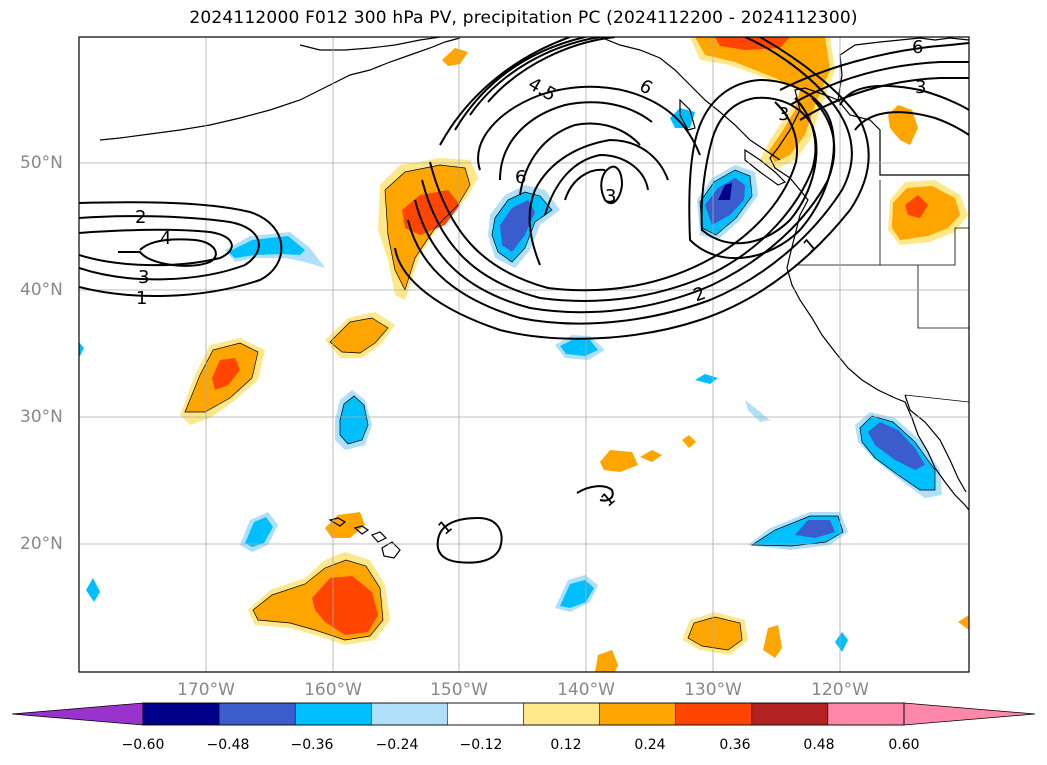 Image resolution: width=1047 pixels, height=765 pixels. What do you see at coordinates (903, 125) in the screenshot?
I see `precip-positive-115w` at bounding box center [903, 125].